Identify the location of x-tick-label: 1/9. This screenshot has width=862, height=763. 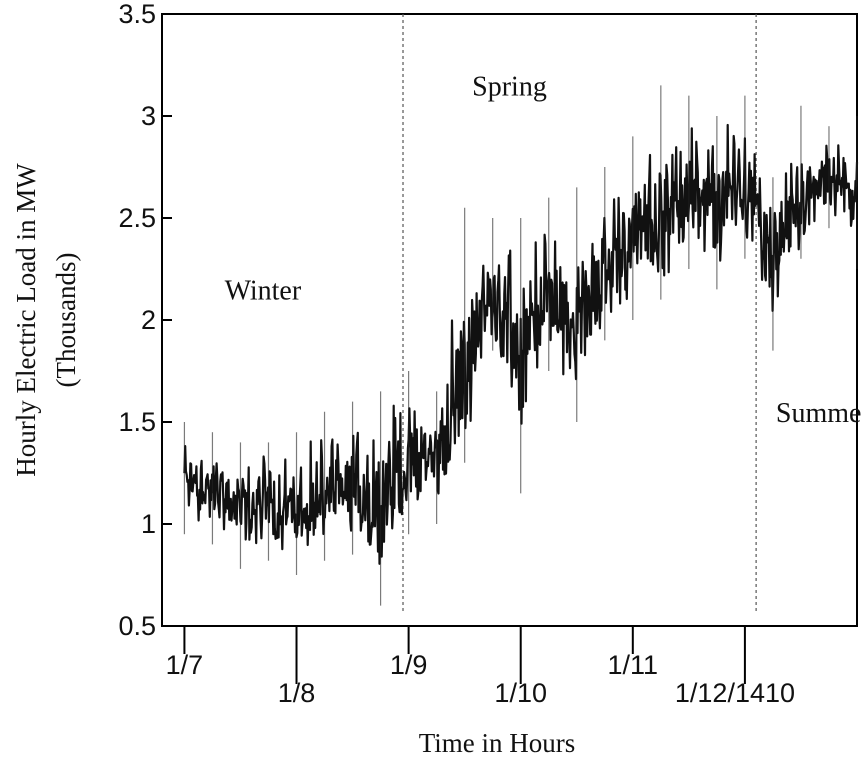
(409, 665).